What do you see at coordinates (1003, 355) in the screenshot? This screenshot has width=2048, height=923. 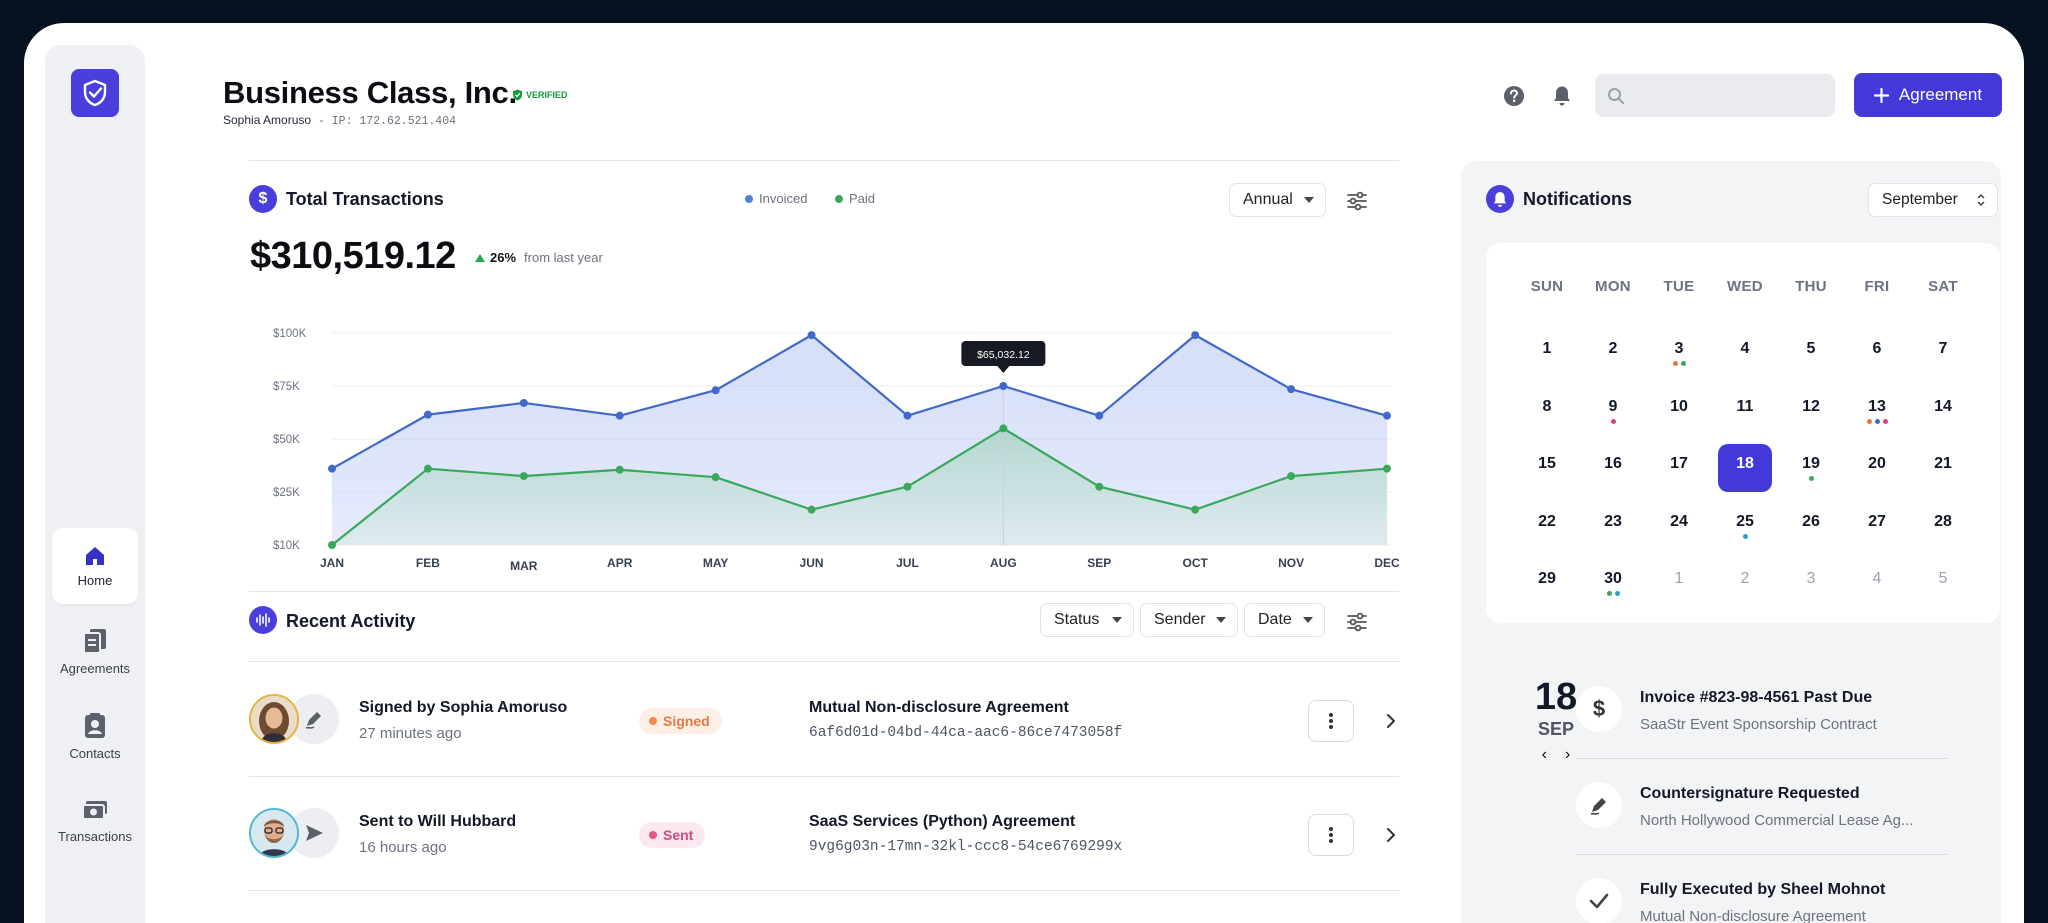 I see `tooltip-label: $65,032.12` at bounding box center [1003, 355].